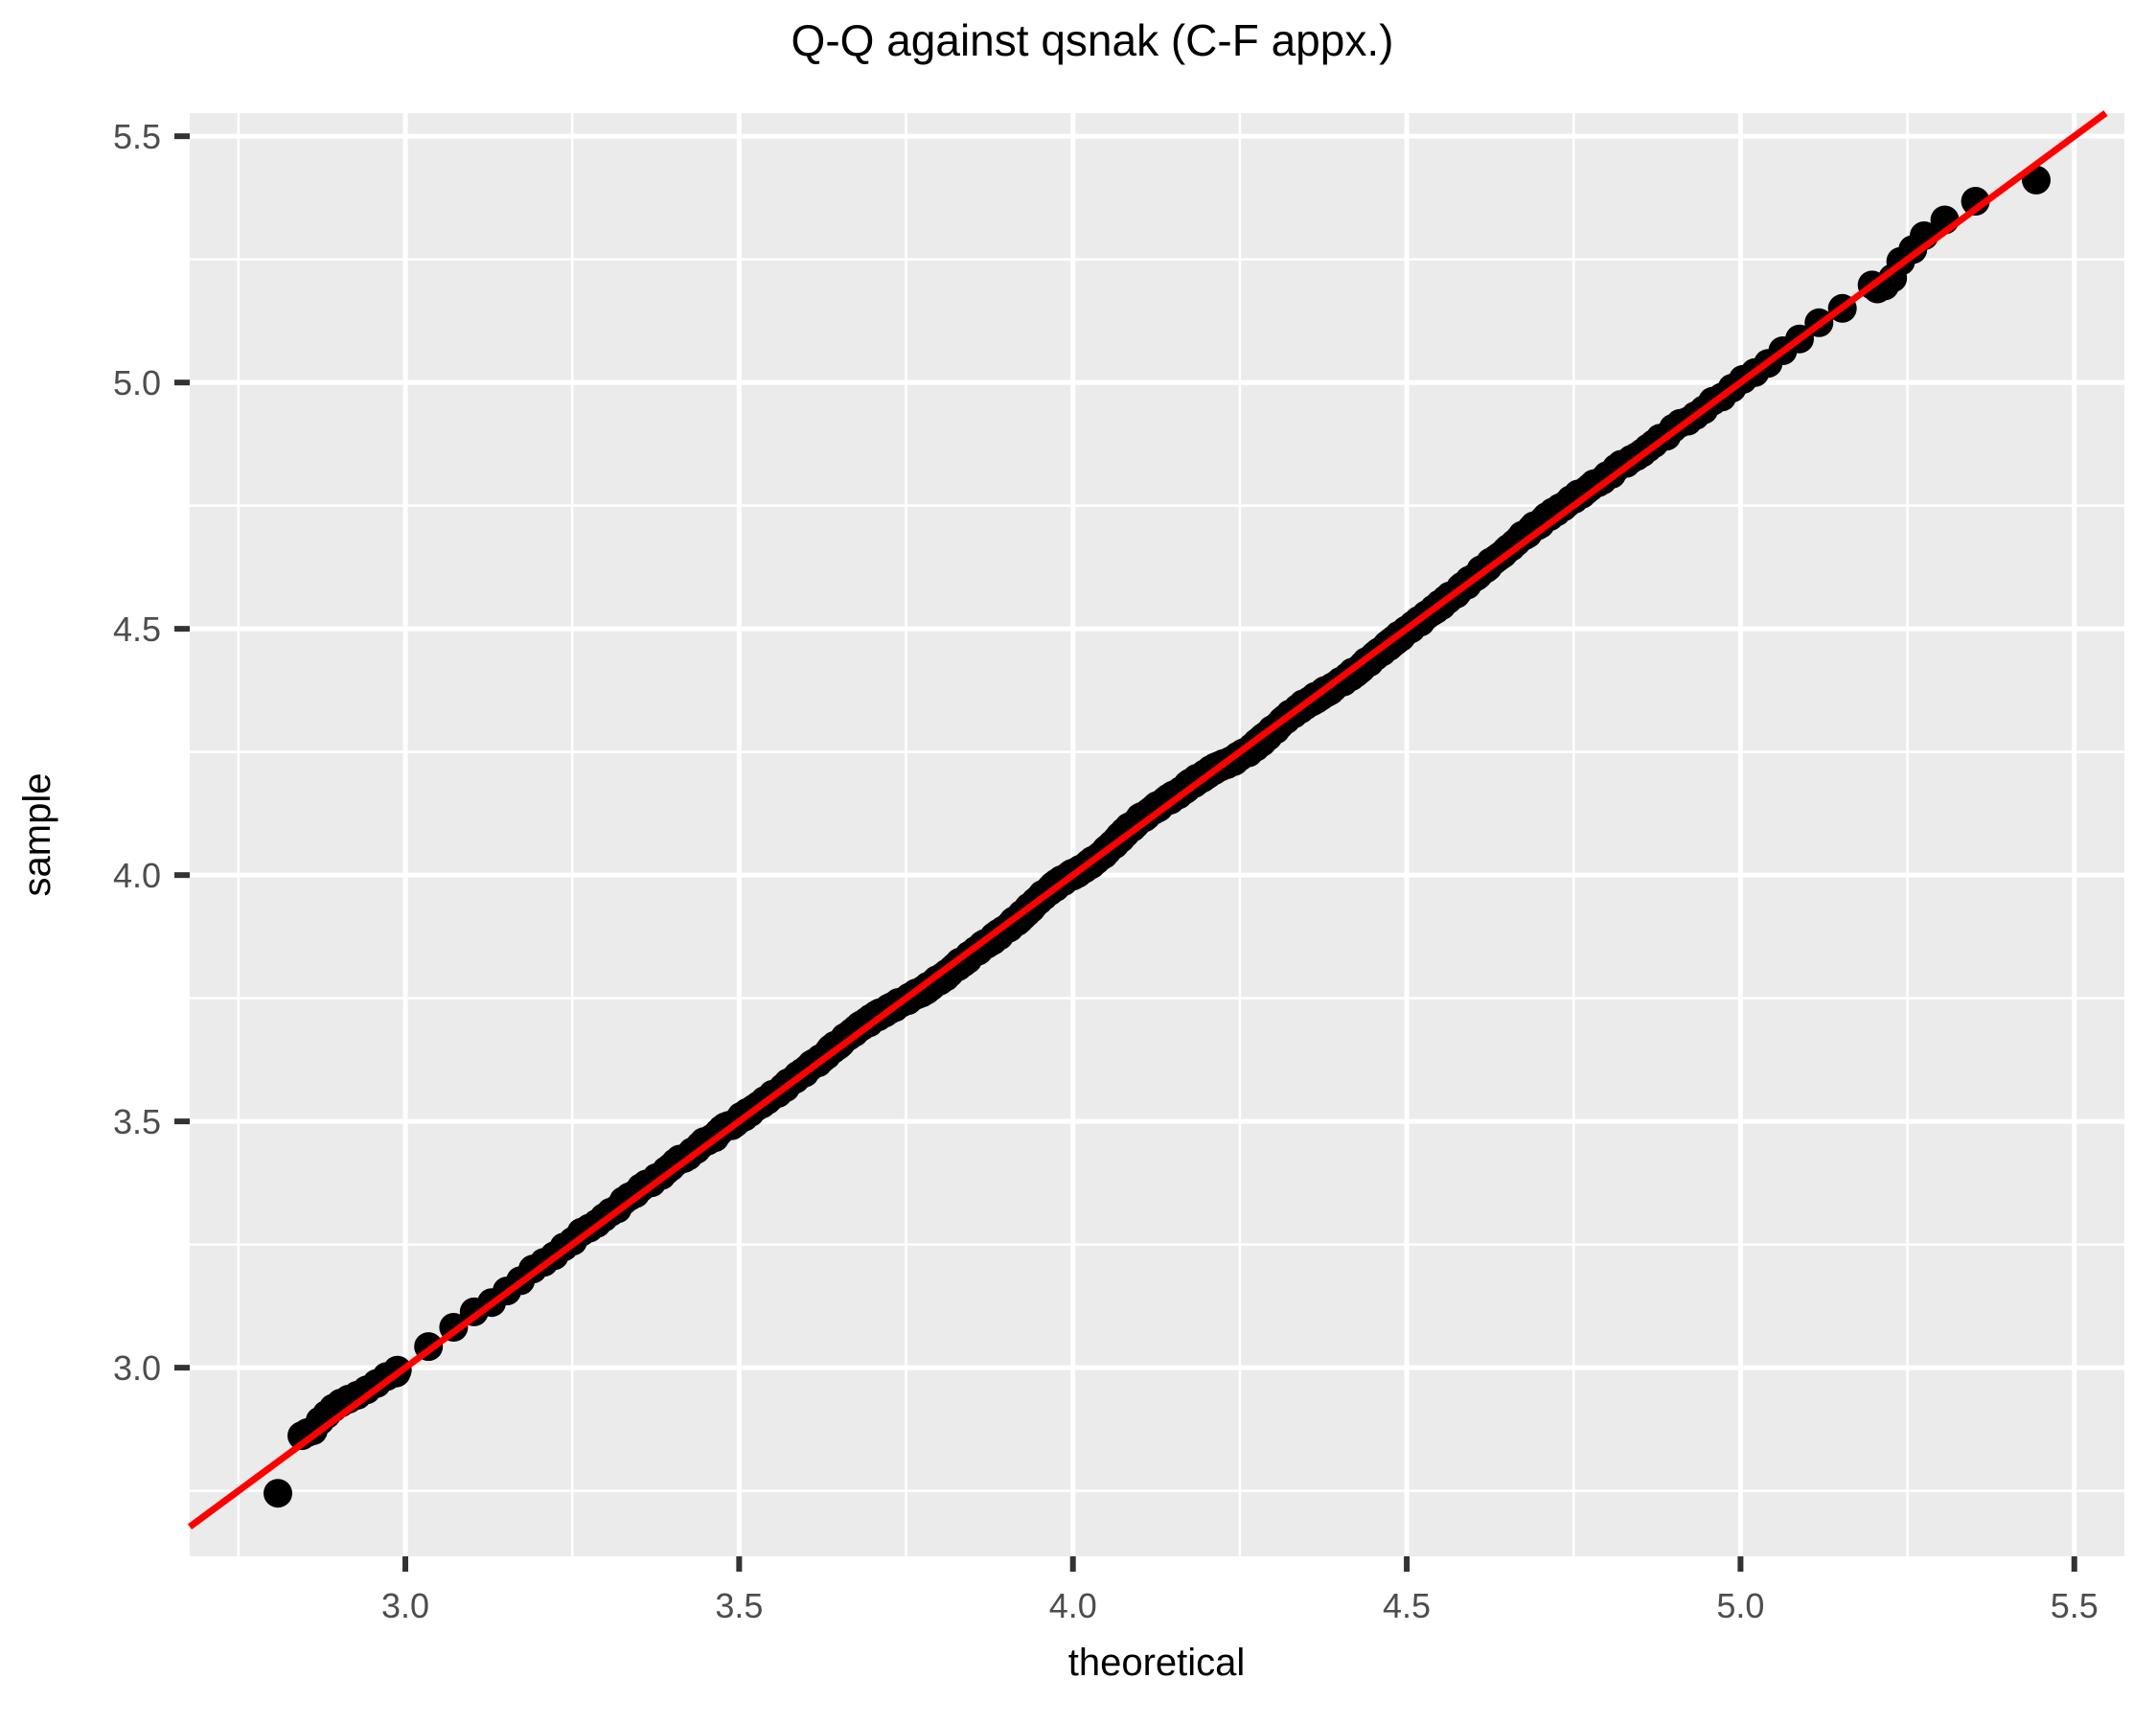 Image resolution: width=2156 pixels, height=1725 pixels. Describe the element at coordinates (137, 1368) in the screenshot. I see `y-tick-label: 3.0` at that location.